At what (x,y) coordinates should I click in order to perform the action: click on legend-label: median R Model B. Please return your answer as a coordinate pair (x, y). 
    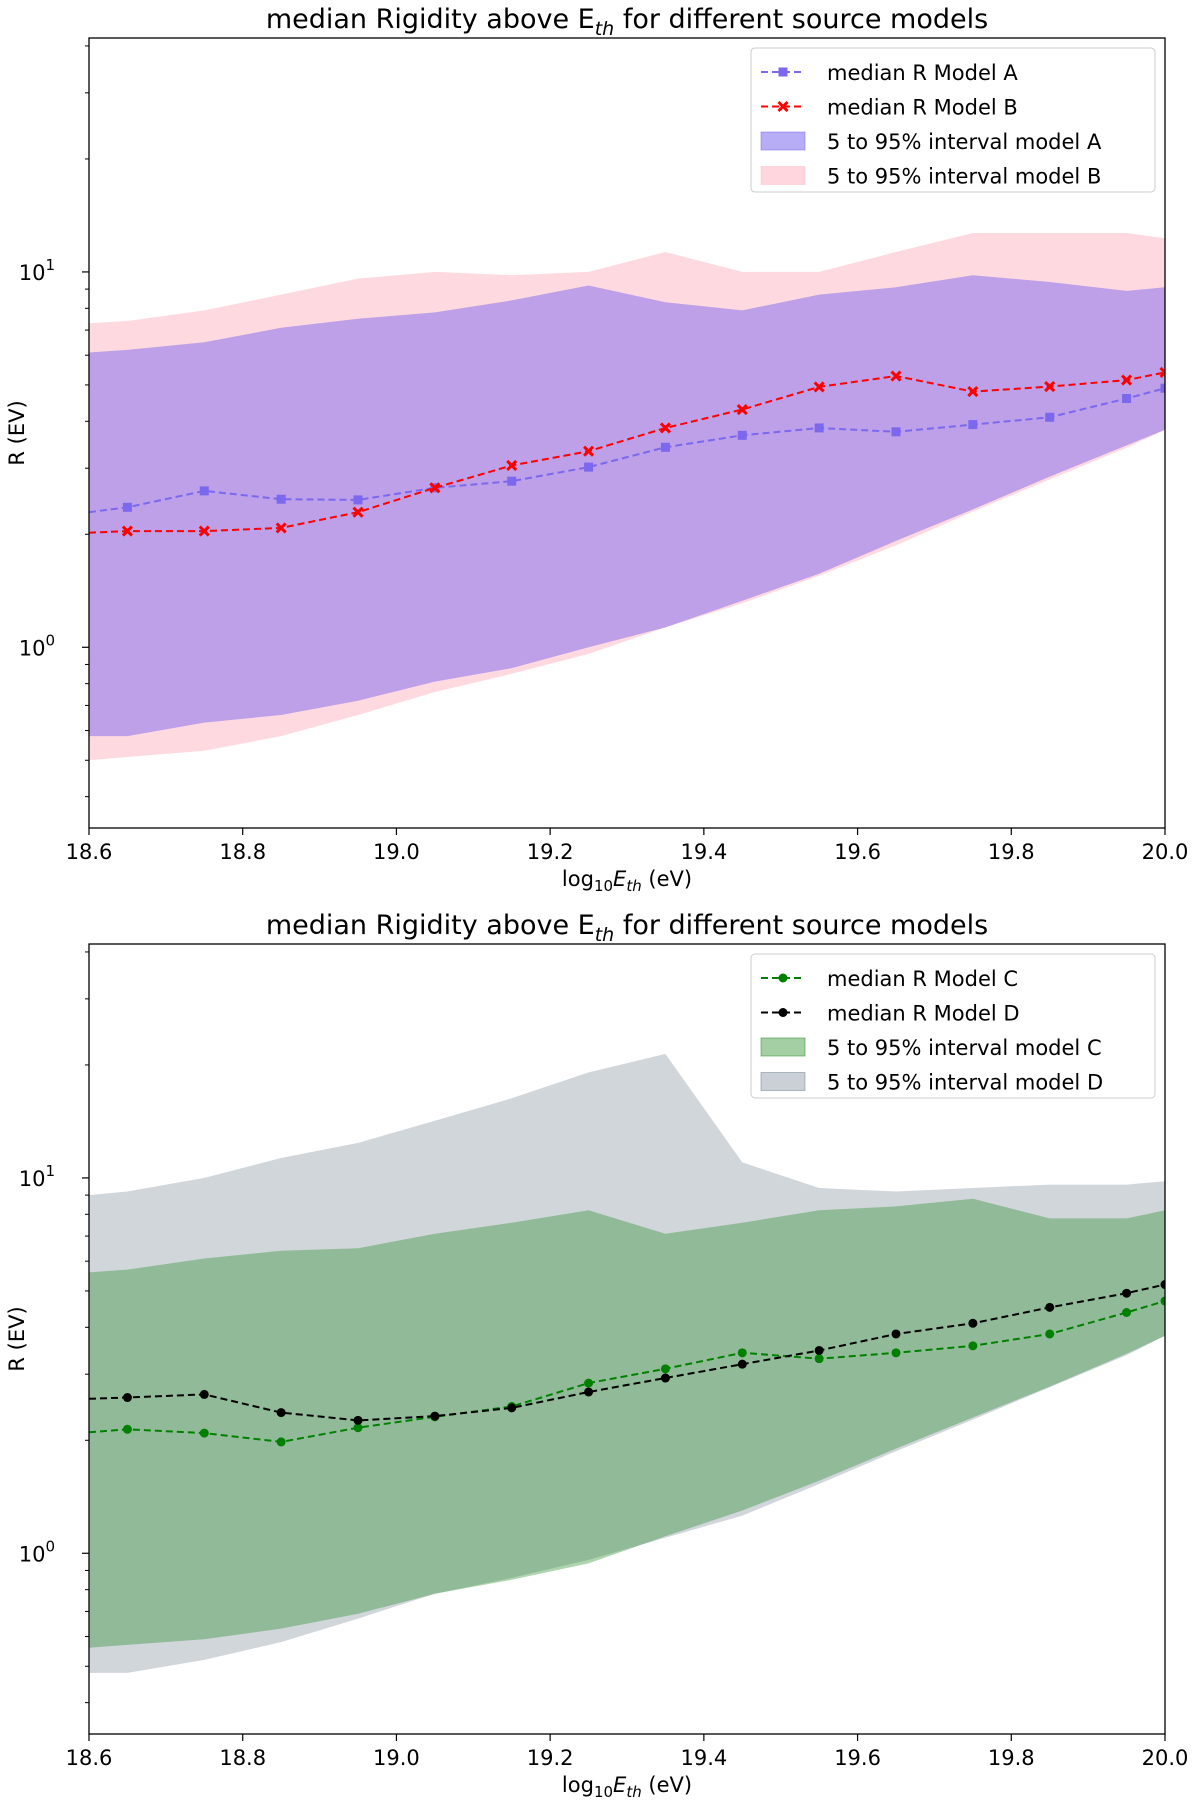
    Looking at the image, I should click on (922, 108).